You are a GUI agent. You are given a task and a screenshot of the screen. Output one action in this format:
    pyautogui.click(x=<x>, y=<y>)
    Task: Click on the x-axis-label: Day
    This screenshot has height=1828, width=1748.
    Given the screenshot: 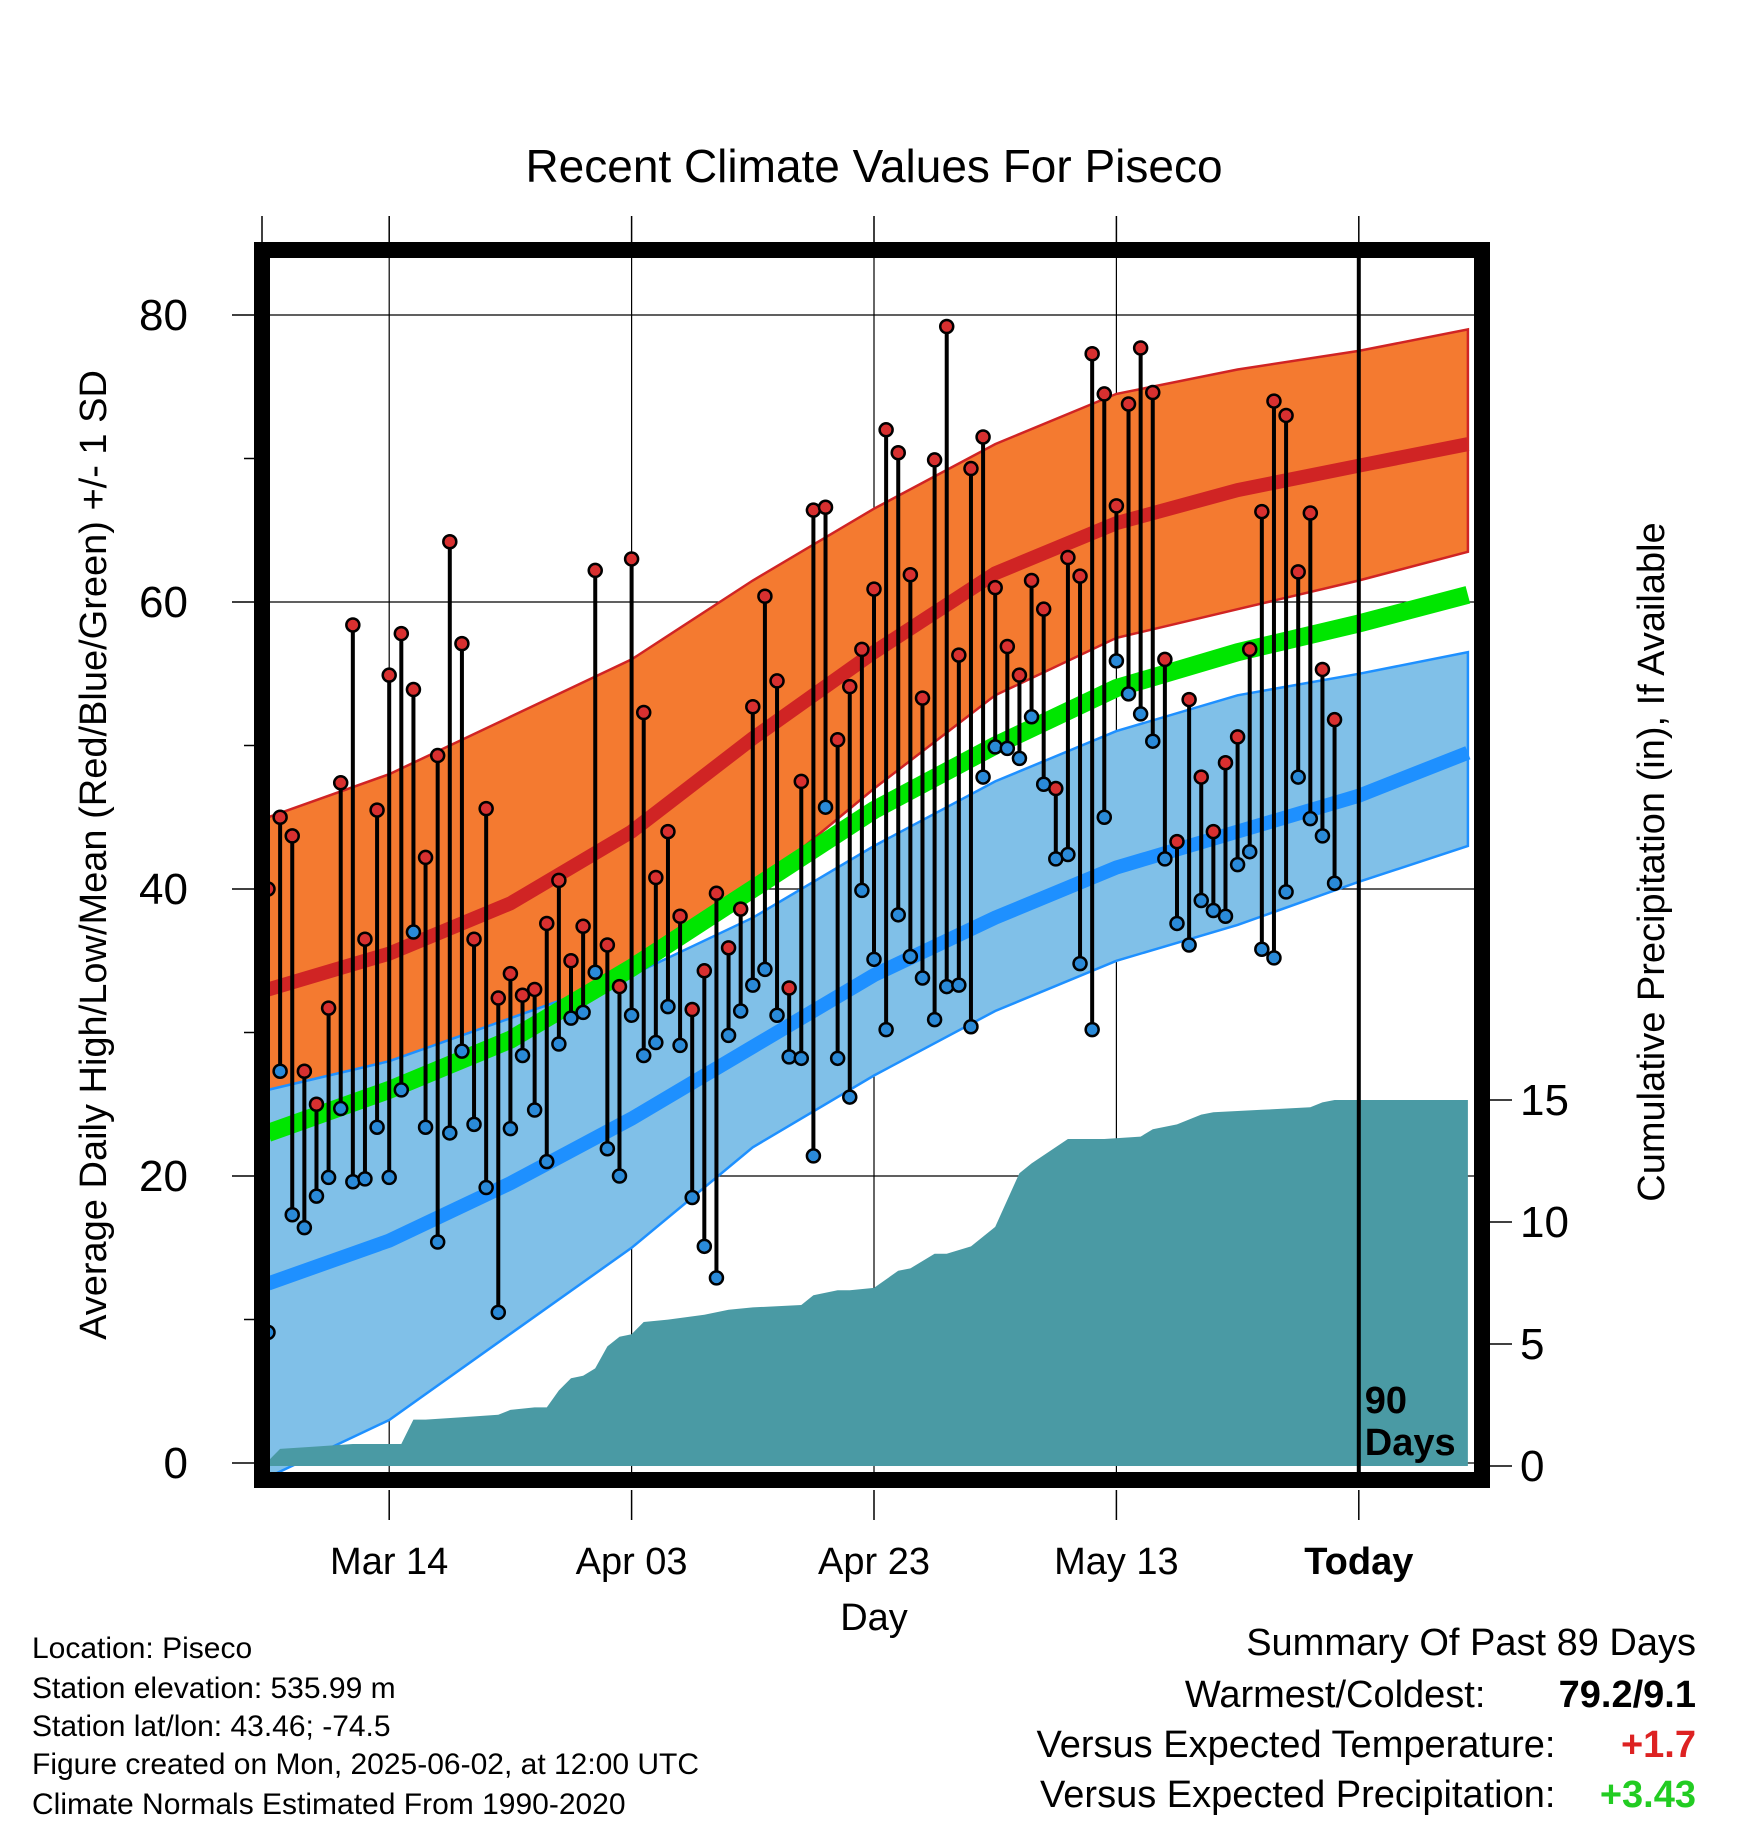 What is the action you would take?
    pyautogui.click(x=874, y=1618)
    